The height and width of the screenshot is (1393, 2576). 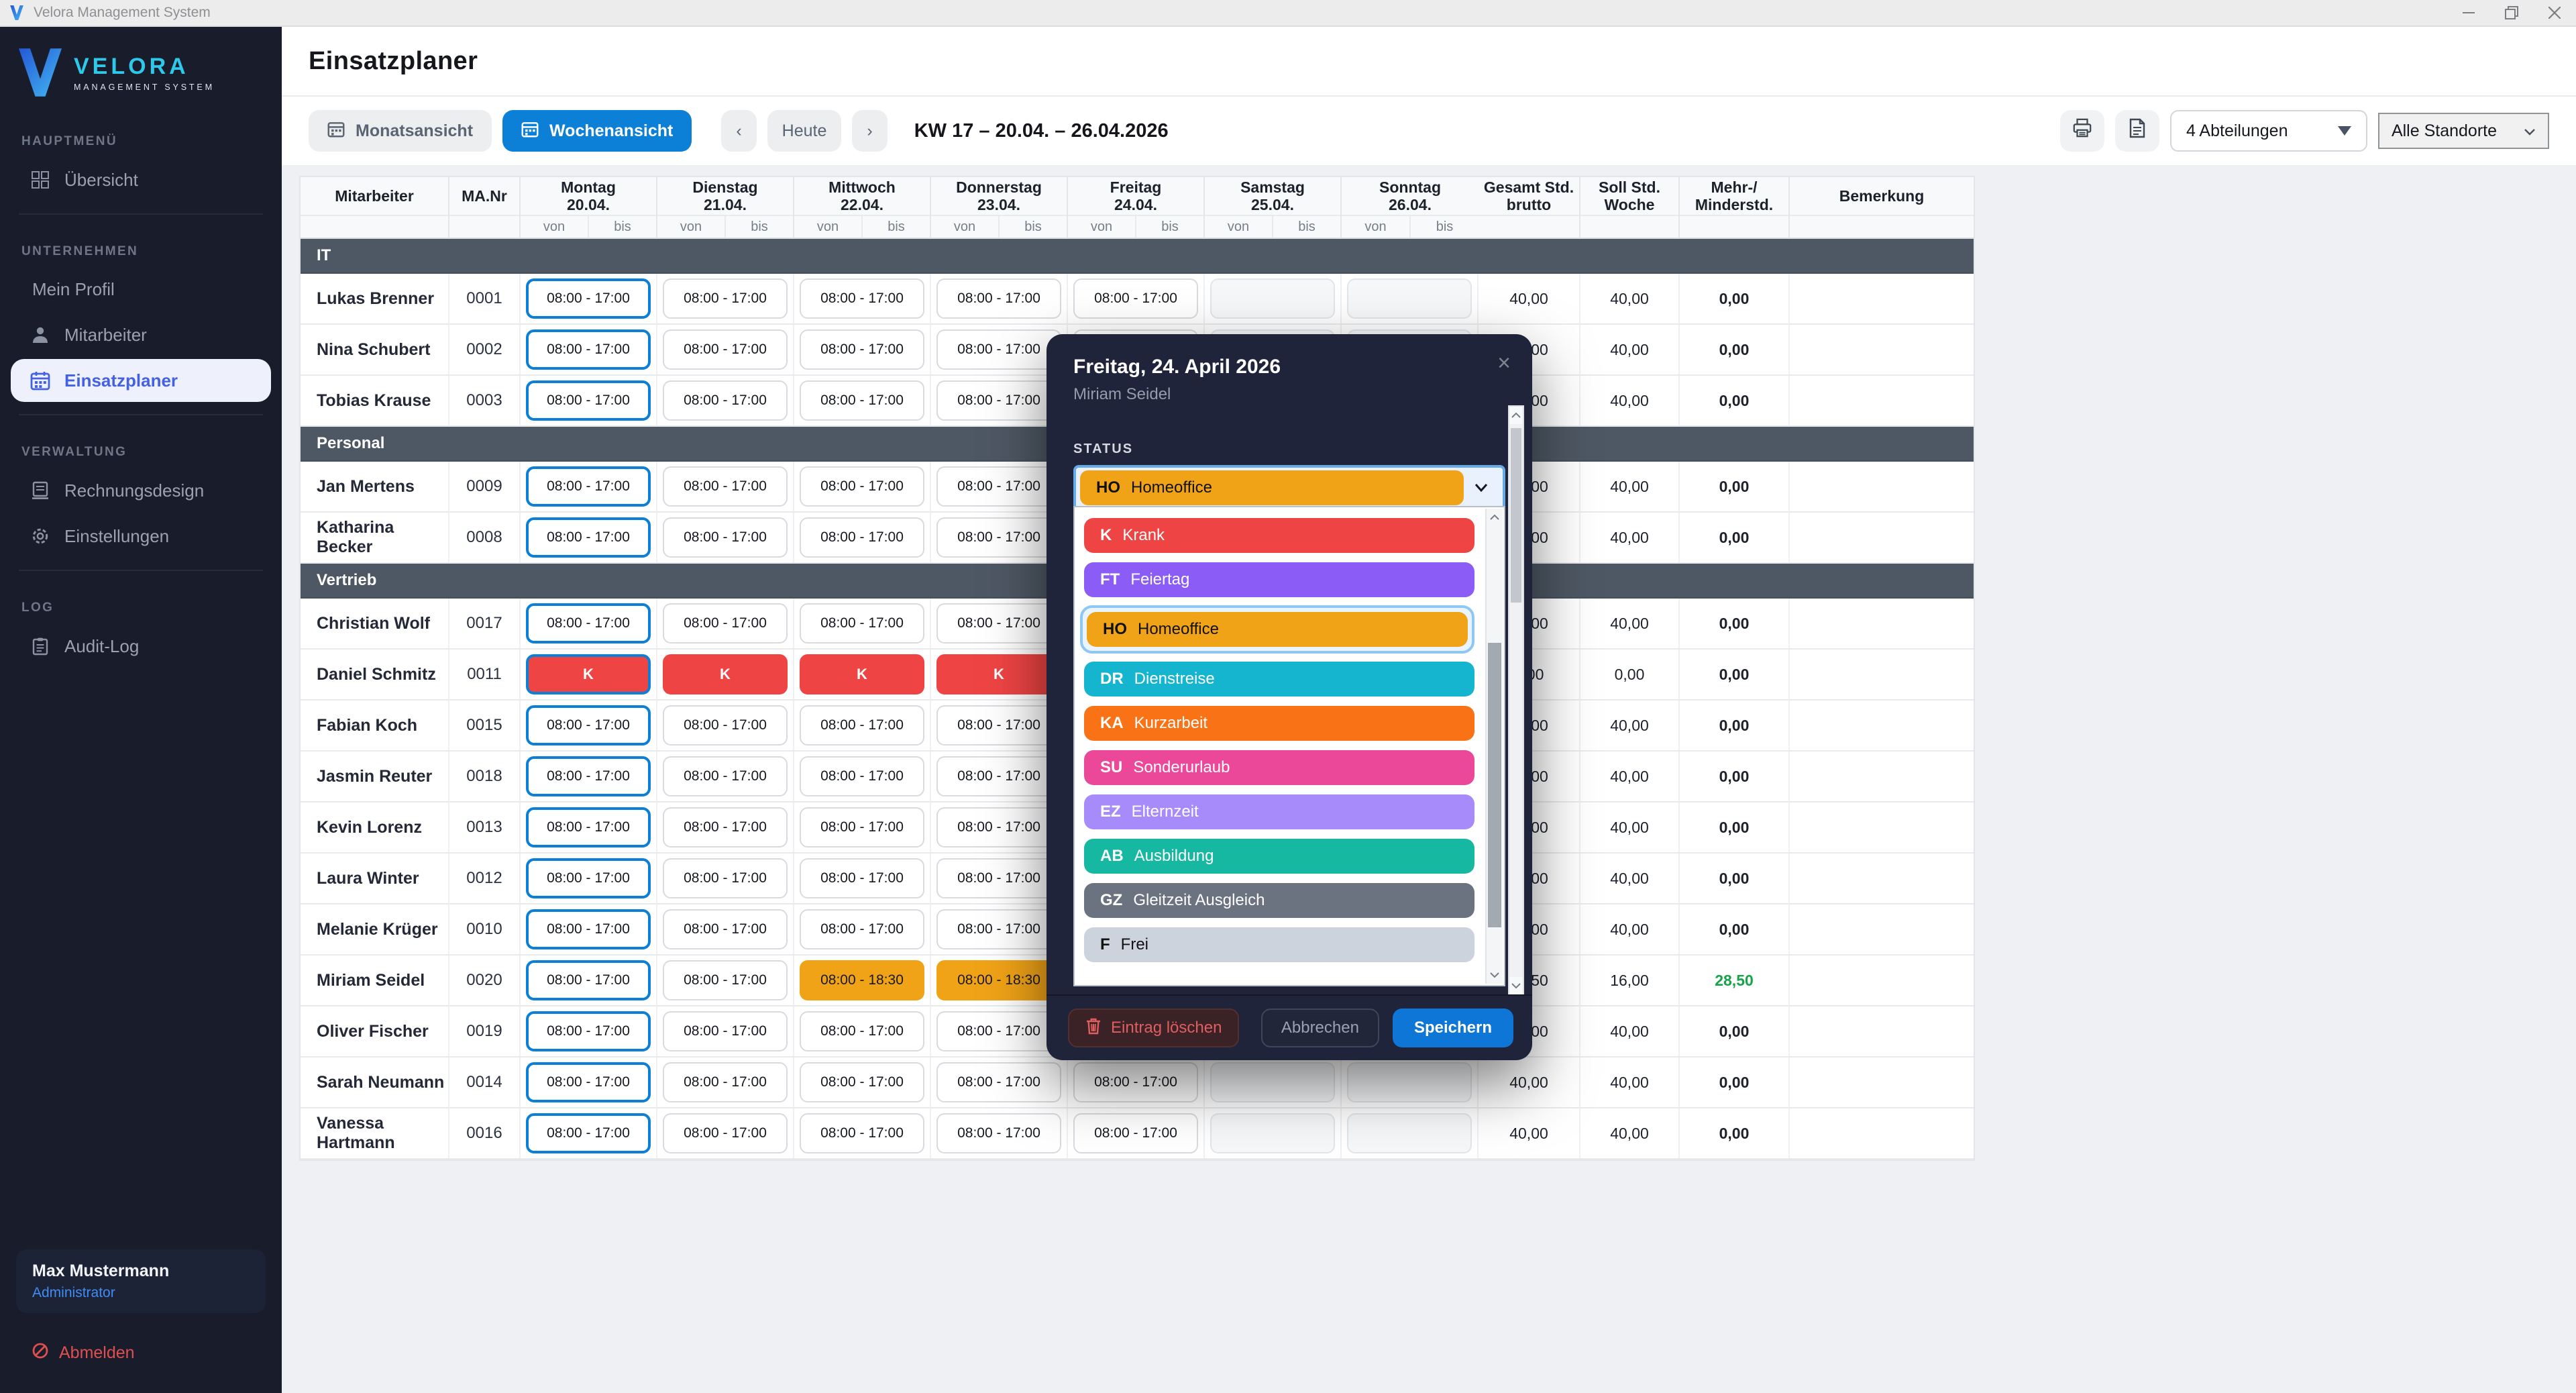 I want to click on week-view-button: Wochenansicht, so click(x=597, y=131).